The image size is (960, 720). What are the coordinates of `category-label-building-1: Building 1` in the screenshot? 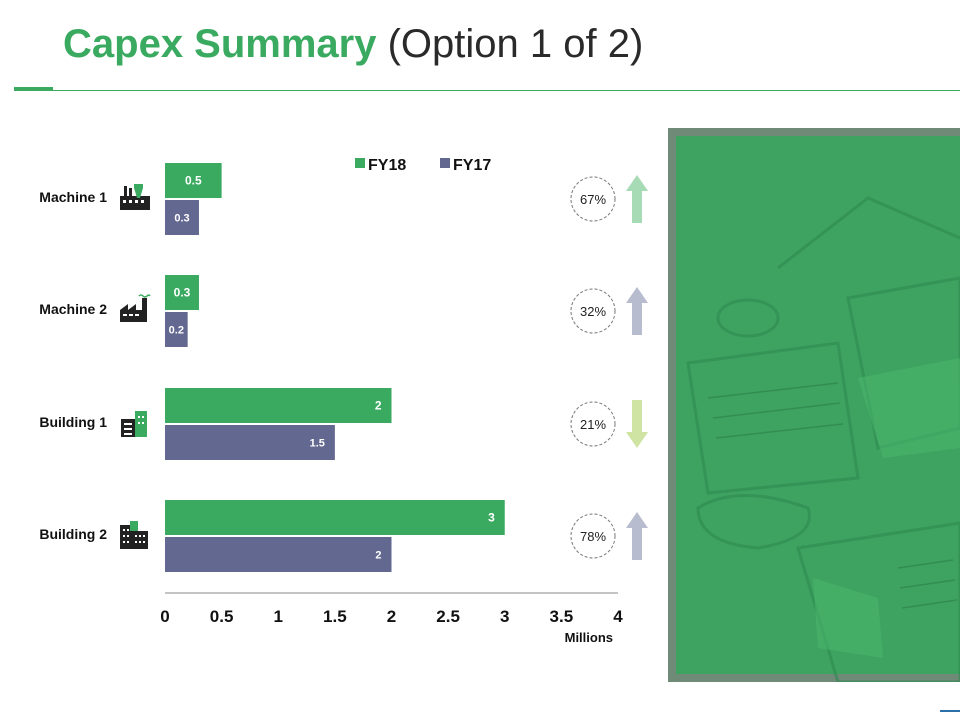 It's located at (73, 422).